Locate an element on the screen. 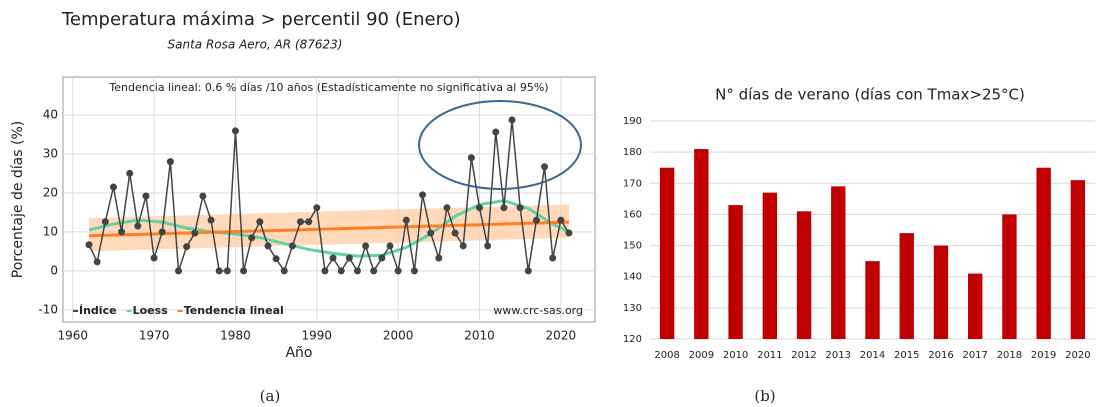 This screenshot has width=1097, height=407. x-tick-label: 2015 is located at coordinates (906, 355).